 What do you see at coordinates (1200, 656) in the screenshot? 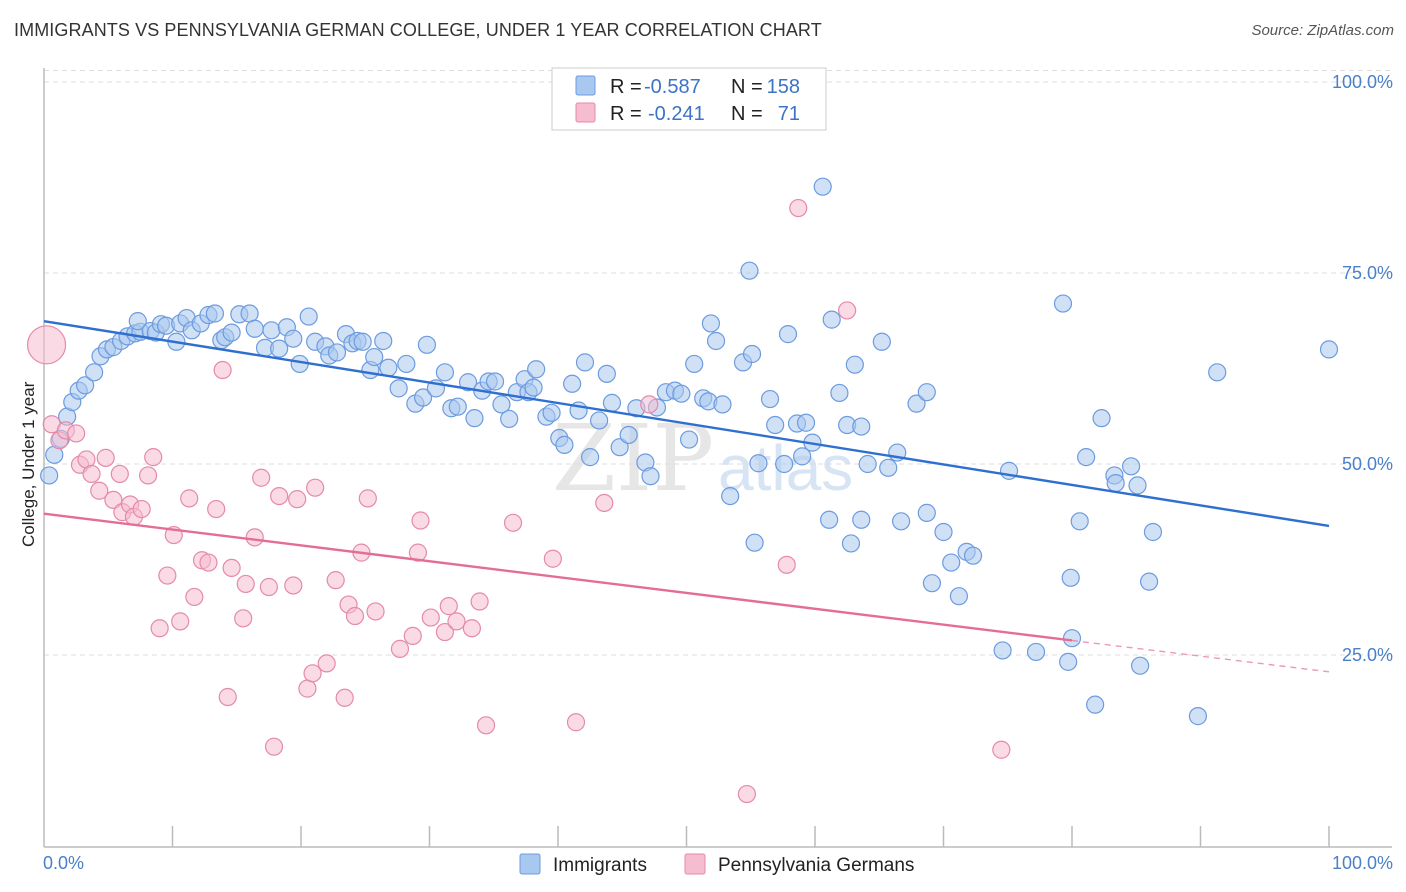
I see `trend-line-extension-pennsylvania-germans` at bounding box center [1200, 656].